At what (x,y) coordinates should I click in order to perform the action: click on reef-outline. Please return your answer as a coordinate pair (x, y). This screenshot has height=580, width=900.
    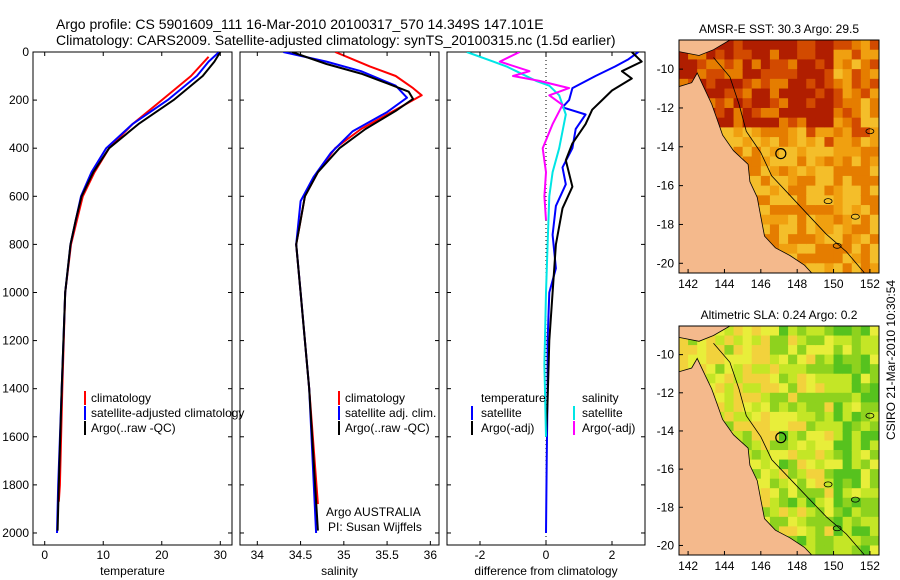
    Looking at the image, I should click on (837, 528).